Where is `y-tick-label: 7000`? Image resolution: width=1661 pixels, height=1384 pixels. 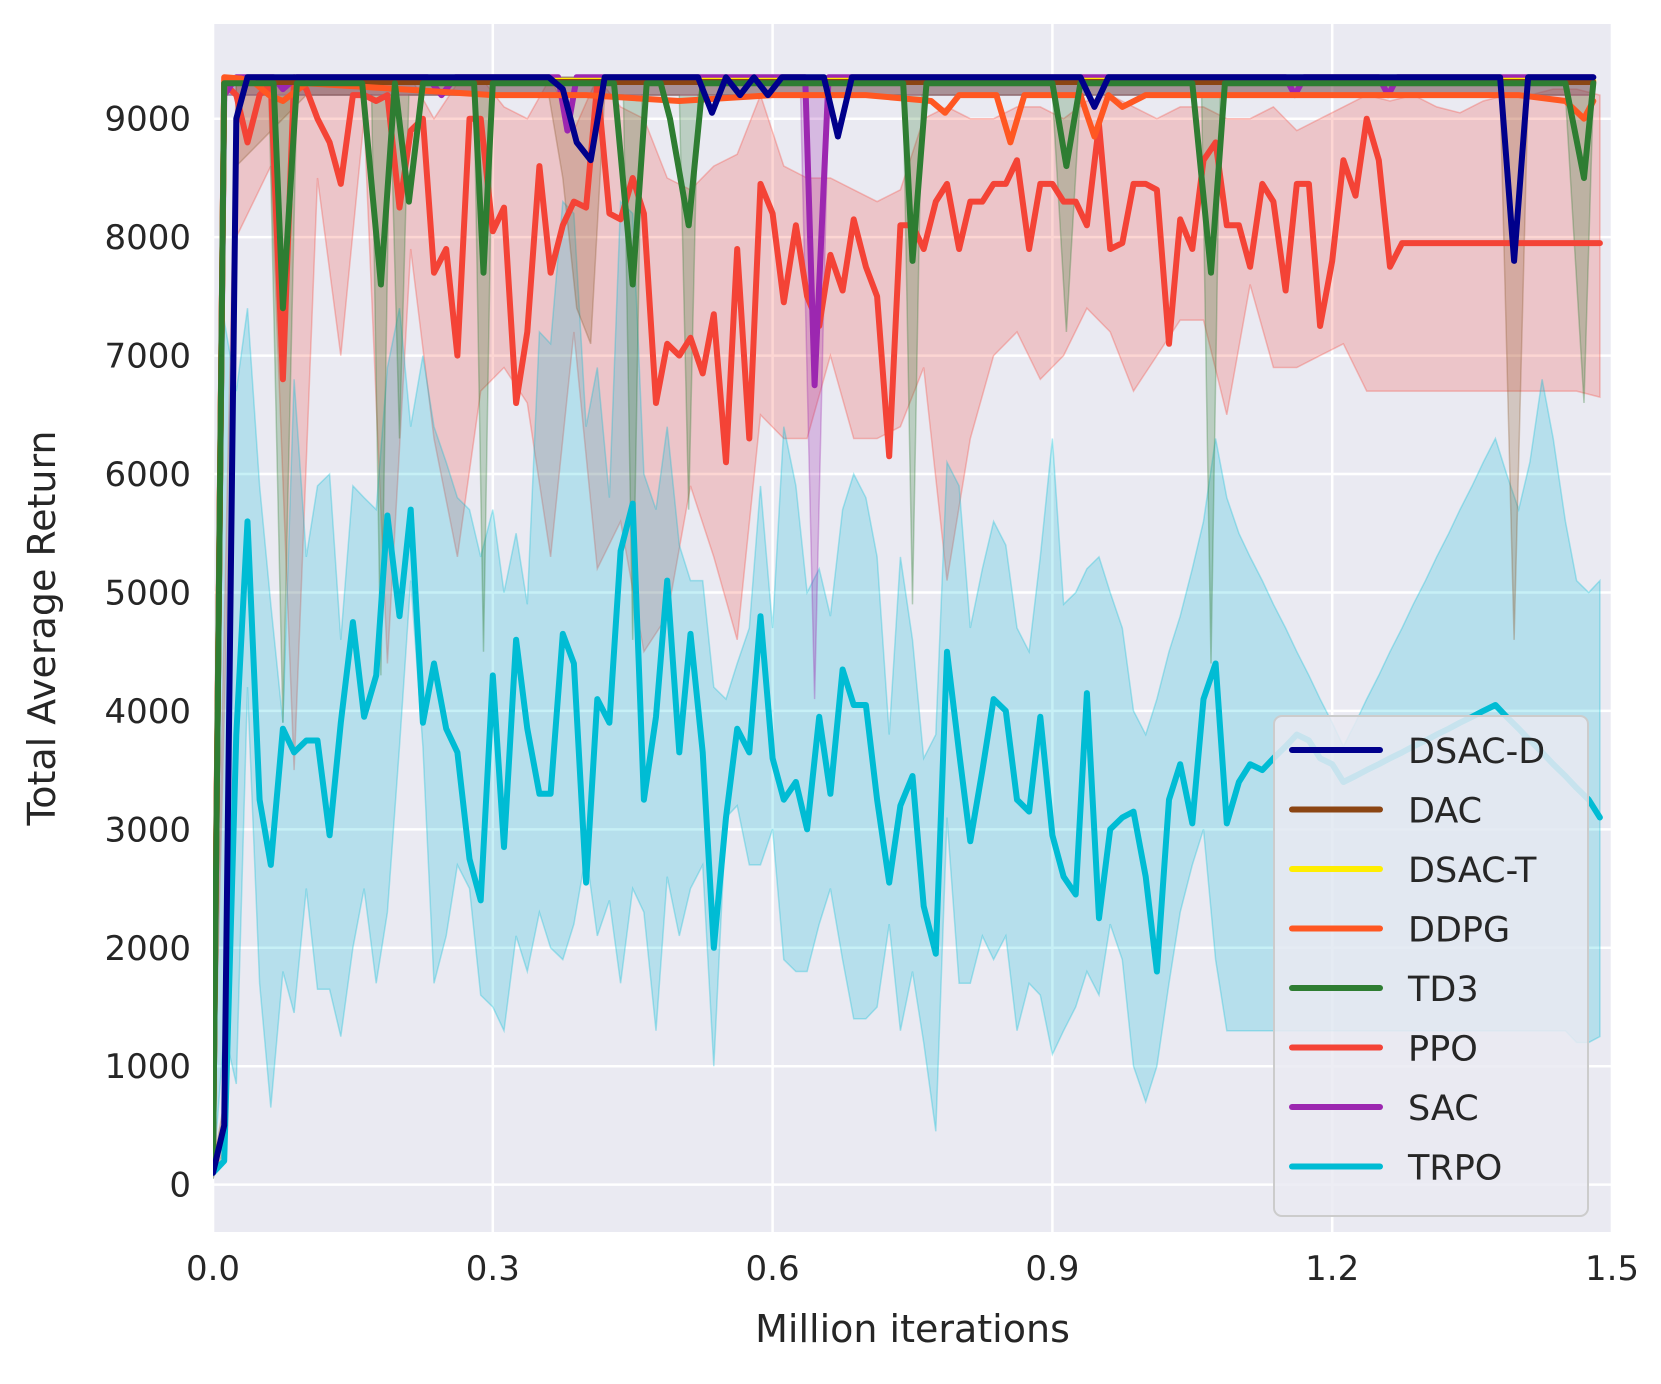 y-tick-label: 7000 is located at coordinates (147, 357).